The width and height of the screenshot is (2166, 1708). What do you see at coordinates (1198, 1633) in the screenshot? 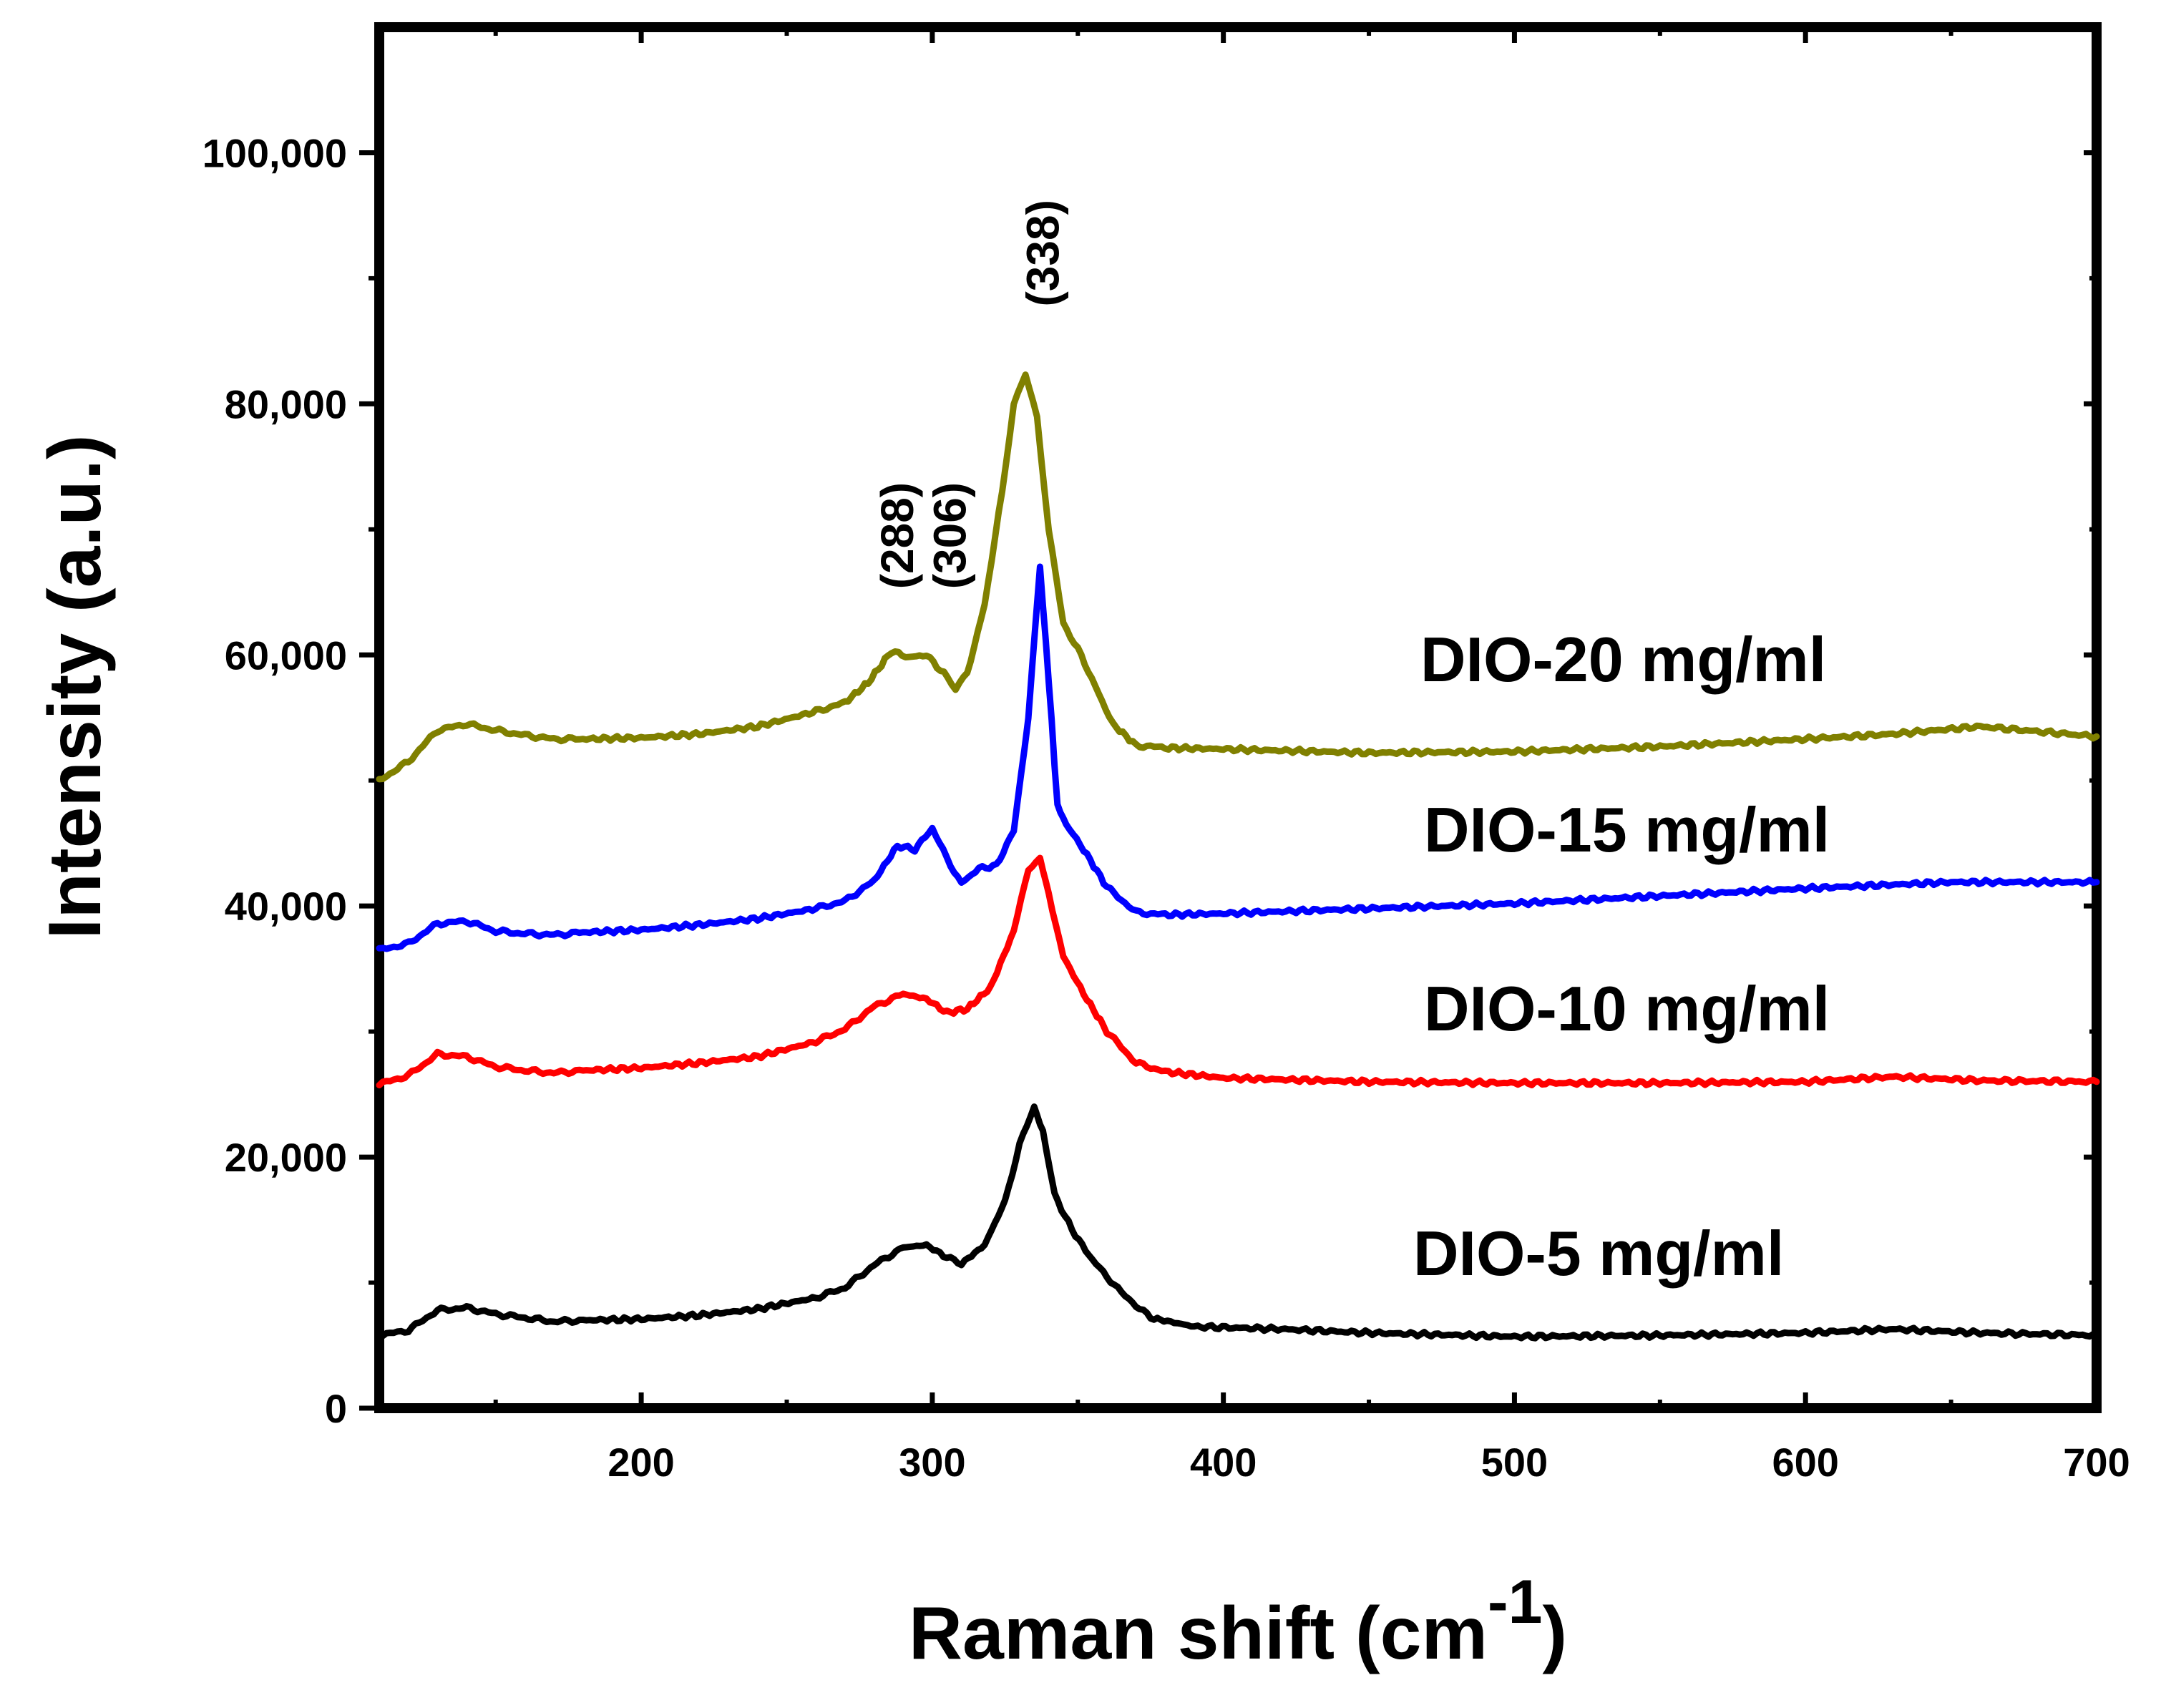
I see `x-axis-title-main: Raman shift (cm` at bounding box center [1198, 1633].